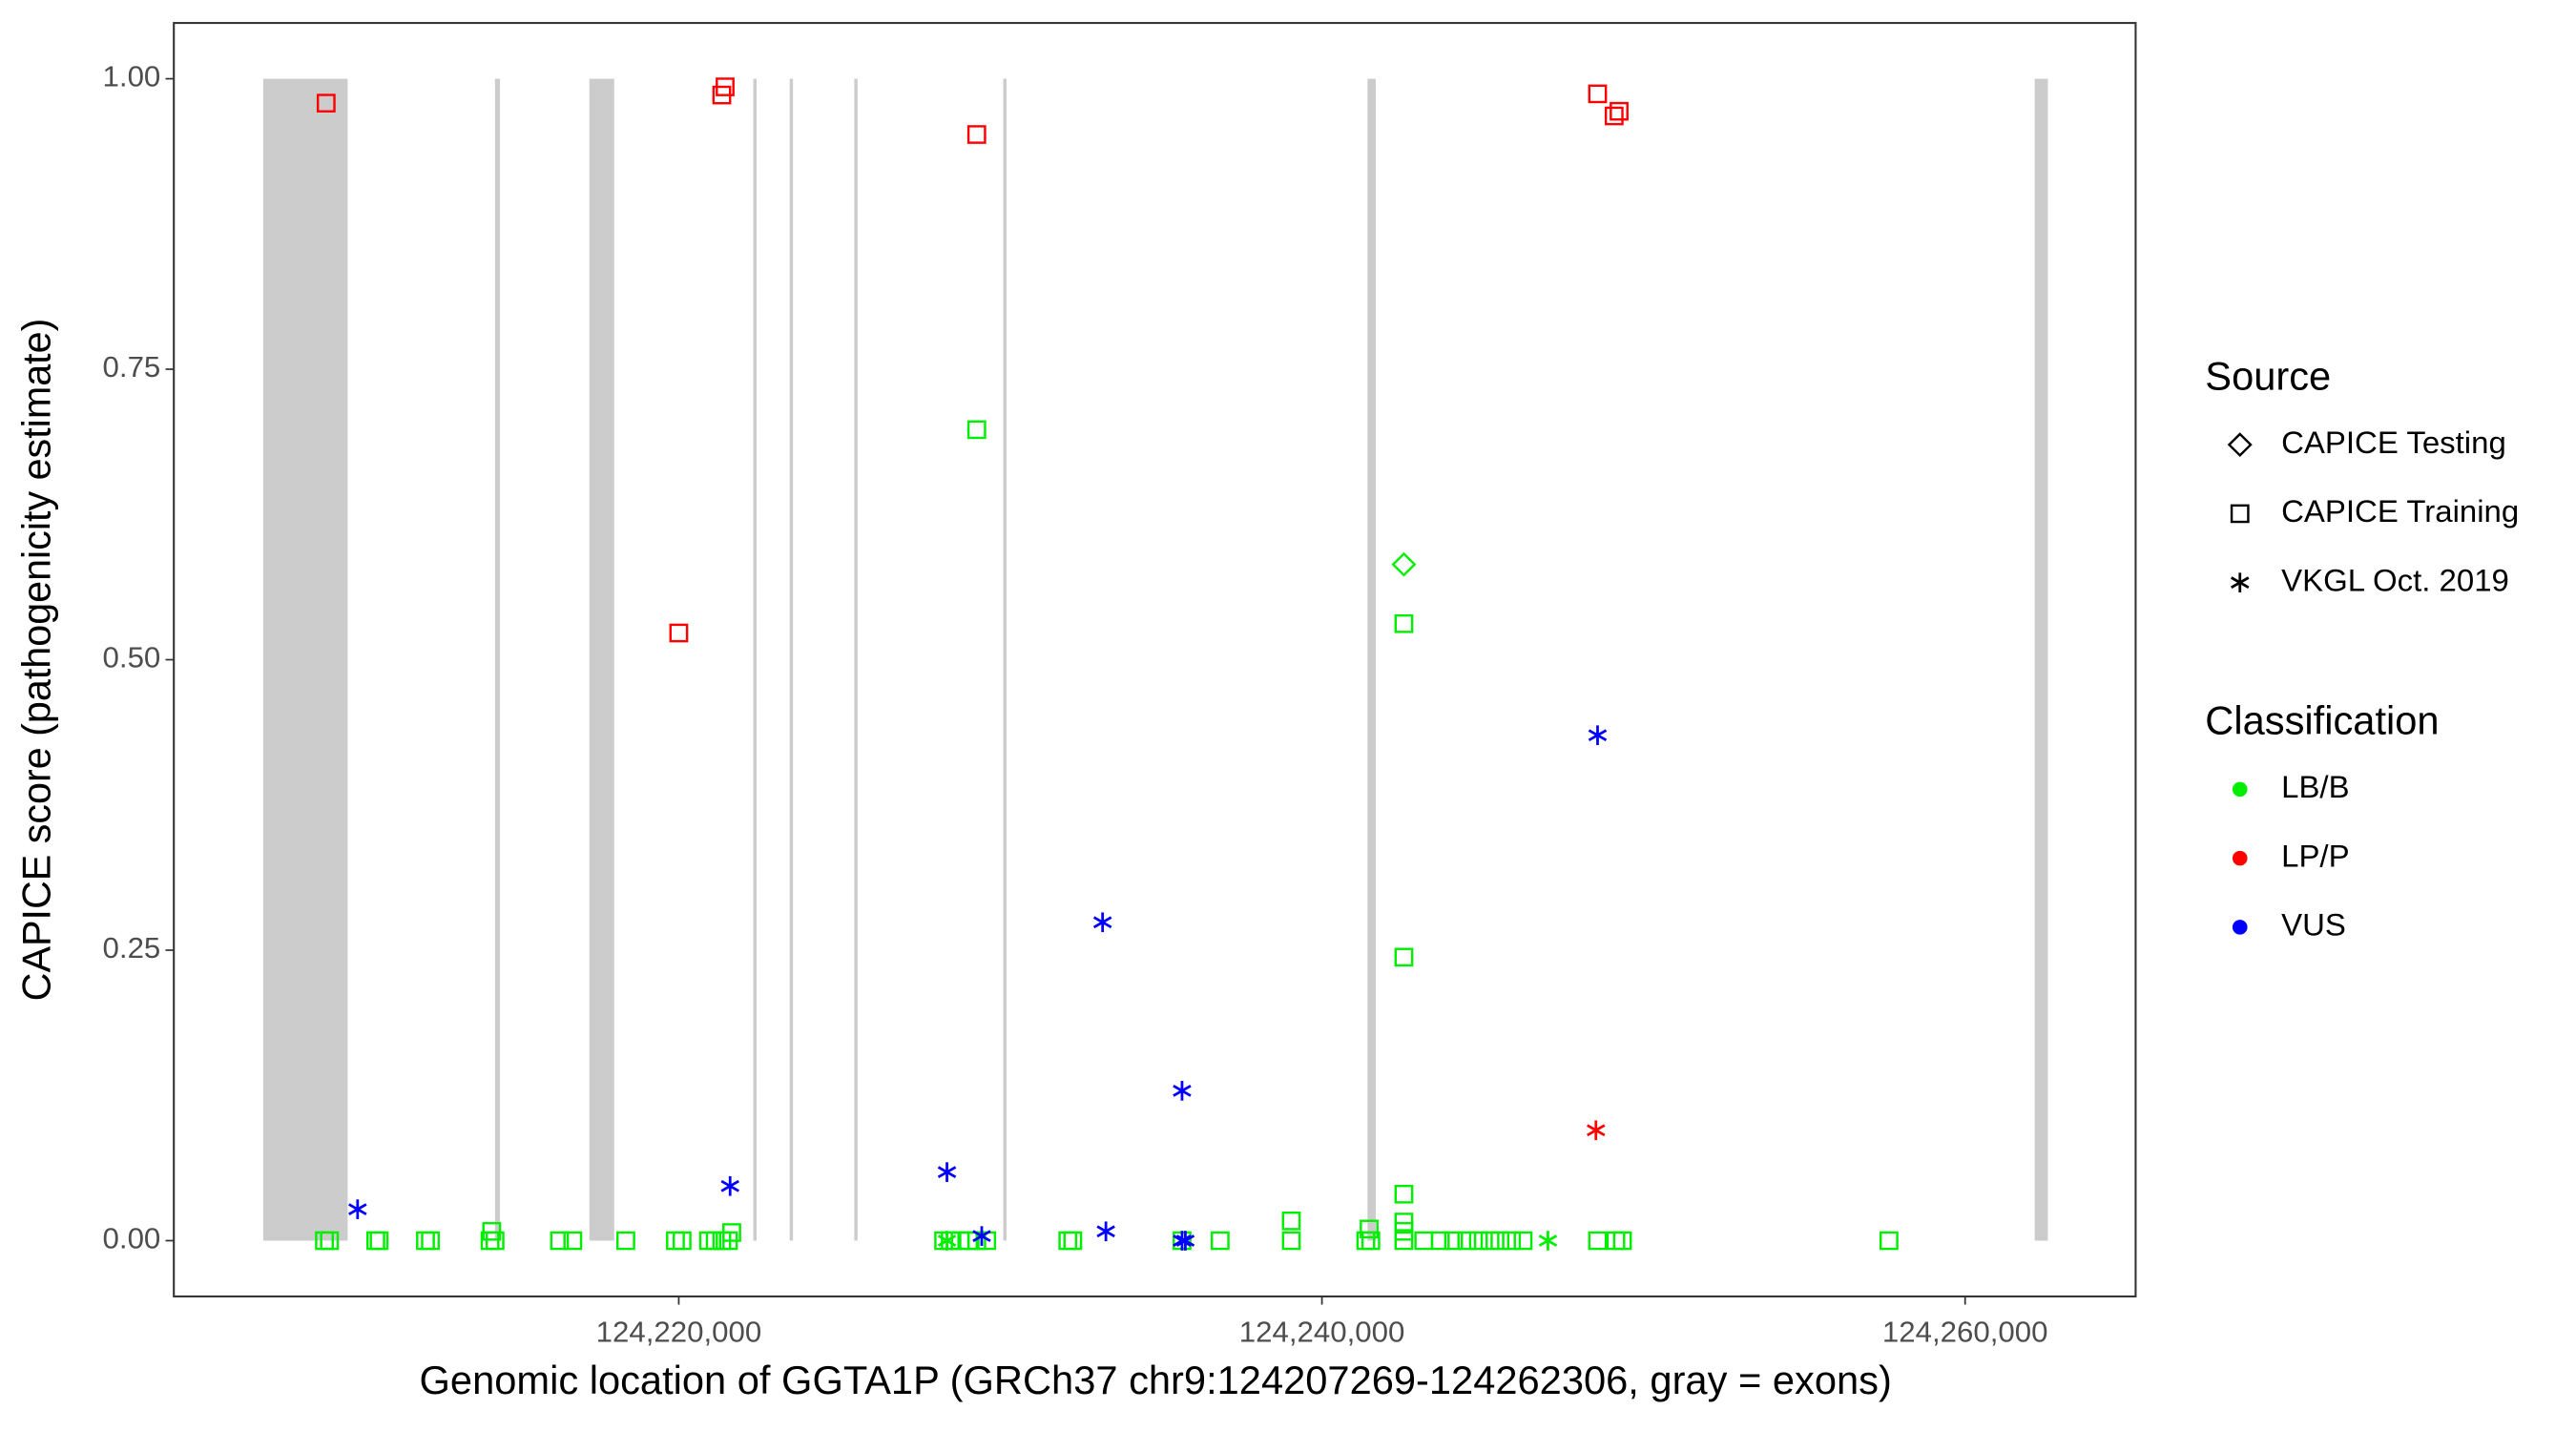 Image resolution: width=2576 pixels, height=1431 pixels. Describe the element at coordinates (2268, 375) in the screenshot. I see `legend-title: Source` at that location.